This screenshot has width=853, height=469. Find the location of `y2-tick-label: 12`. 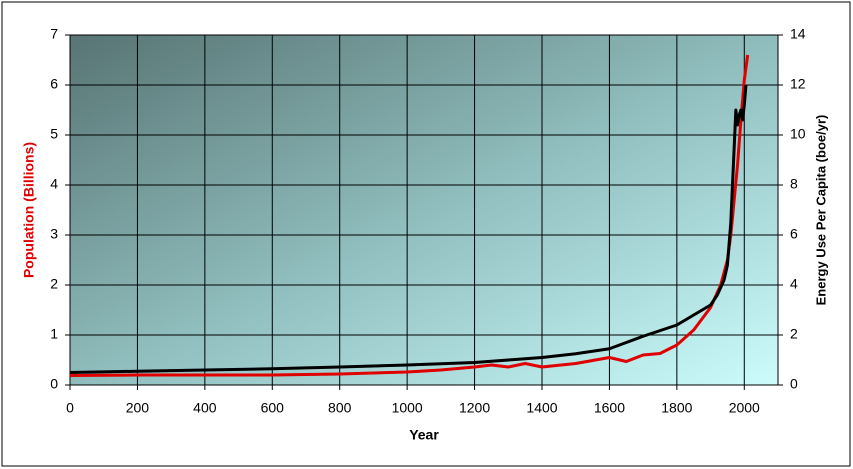

y2-tick-label: 12 is located at coordinates (798, 84).